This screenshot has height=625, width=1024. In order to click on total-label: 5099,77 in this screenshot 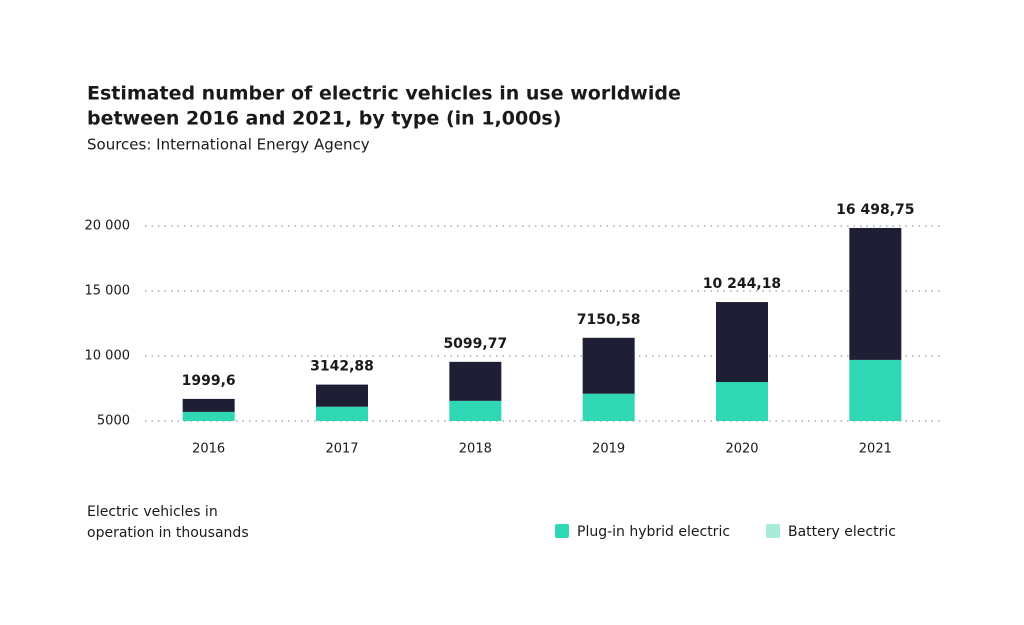, I will do `click(475, 344)`.